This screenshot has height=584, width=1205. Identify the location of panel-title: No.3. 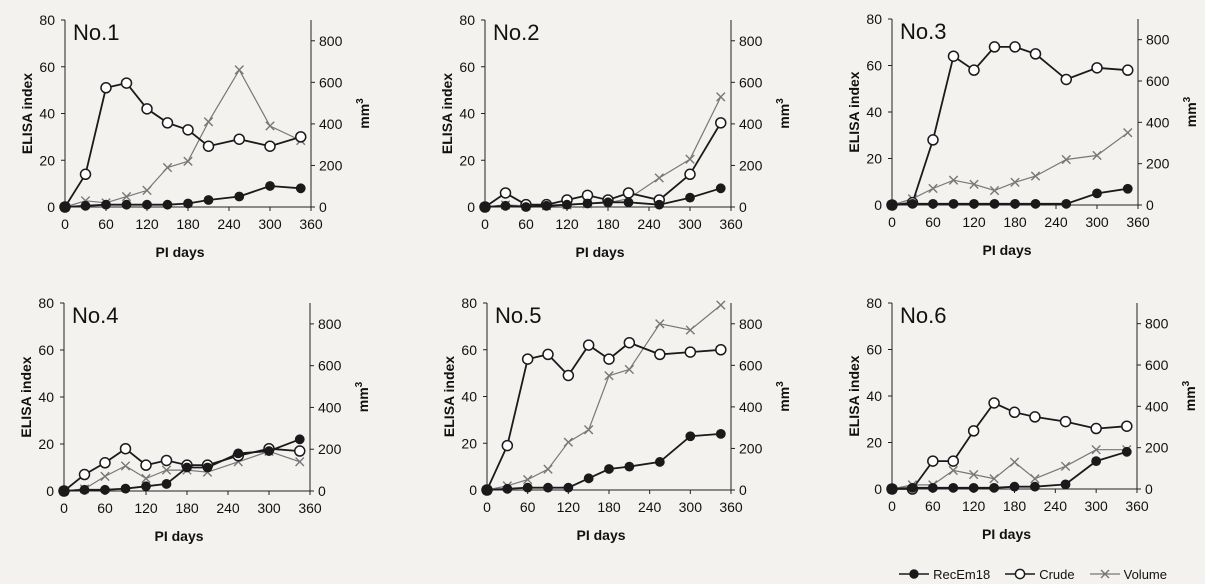
(923, 31).